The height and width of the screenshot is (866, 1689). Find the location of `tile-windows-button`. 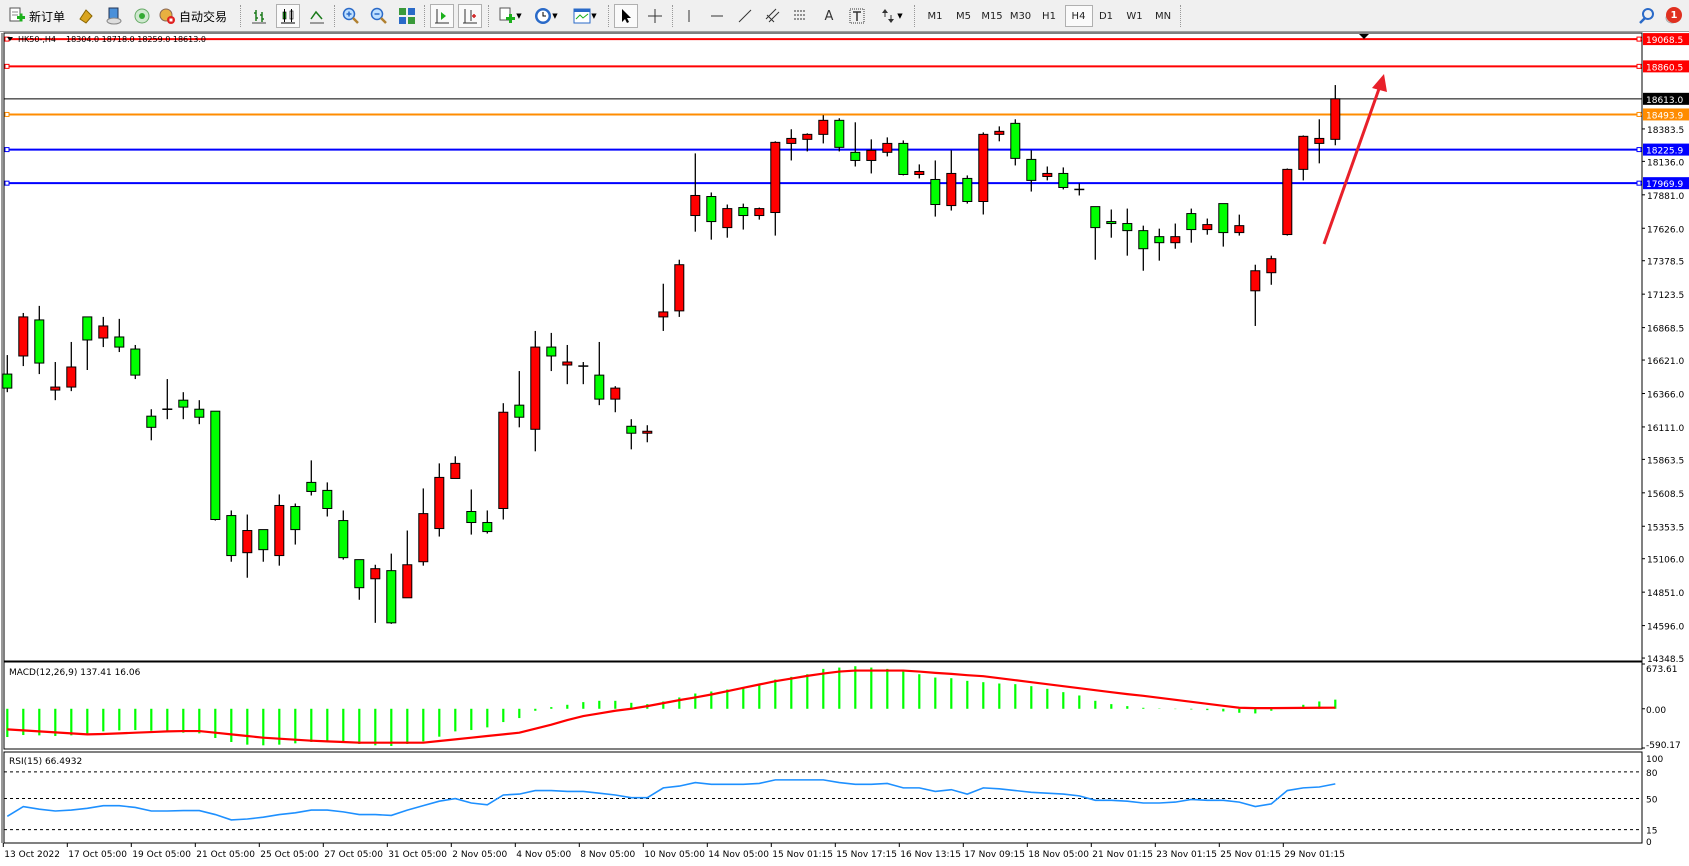

tile-windows-button is located at coordinates (407, 16).